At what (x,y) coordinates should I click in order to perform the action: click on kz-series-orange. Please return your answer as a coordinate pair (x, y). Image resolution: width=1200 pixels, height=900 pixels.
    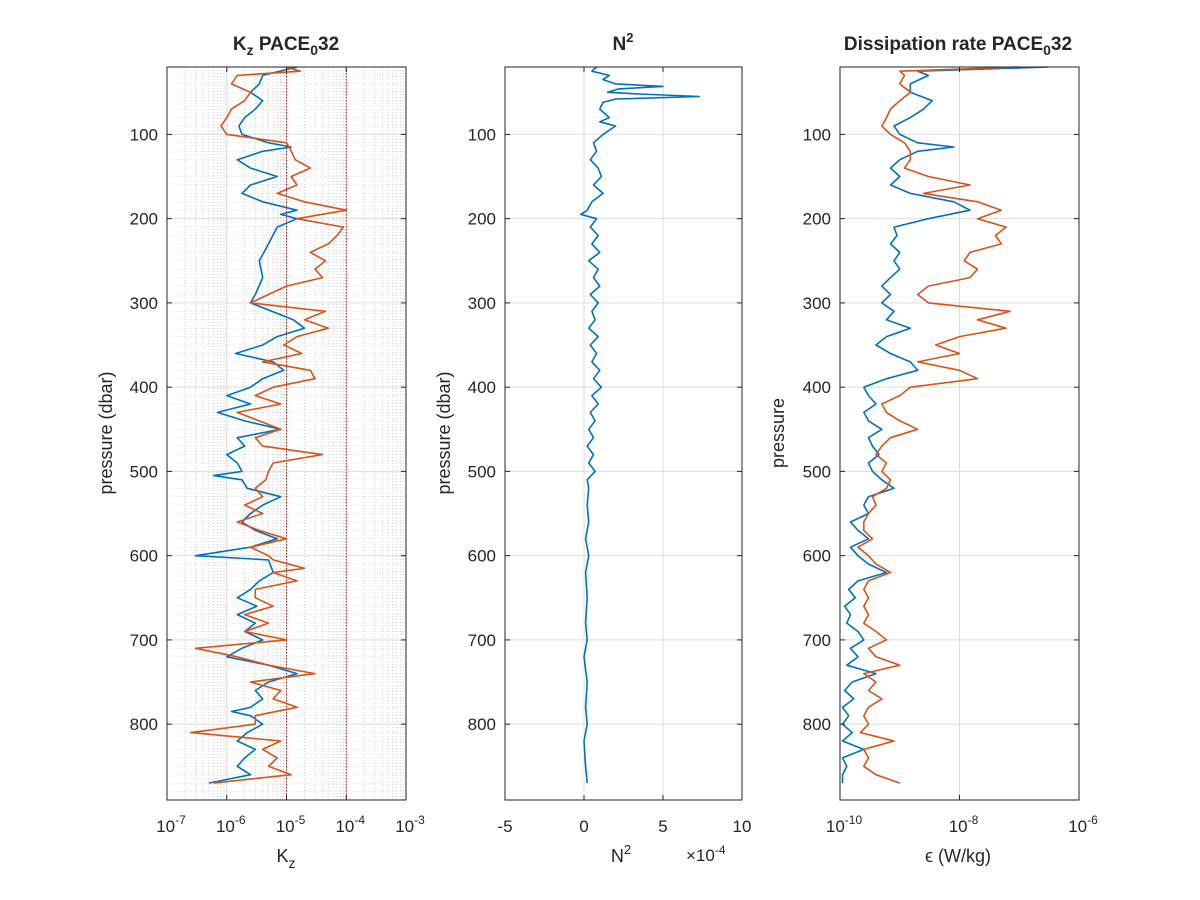
    Looking at the image, I should click on (269, 425).